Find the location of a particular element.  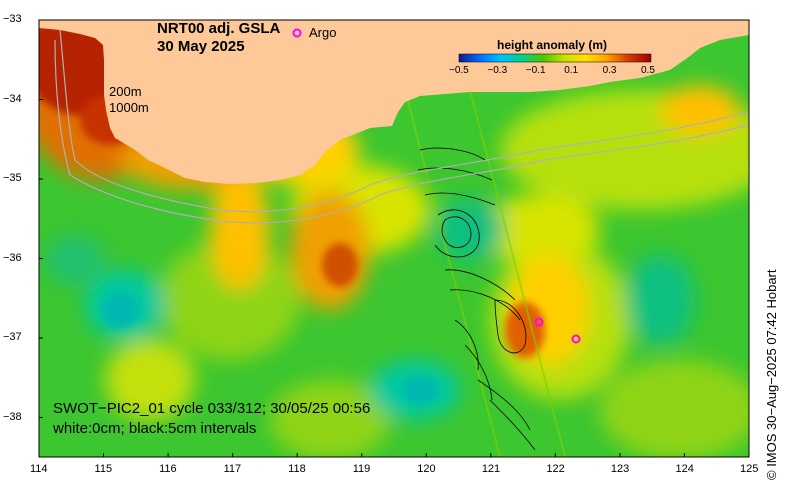

lon-tick-label: 120 is located at coordinates (426, 469).